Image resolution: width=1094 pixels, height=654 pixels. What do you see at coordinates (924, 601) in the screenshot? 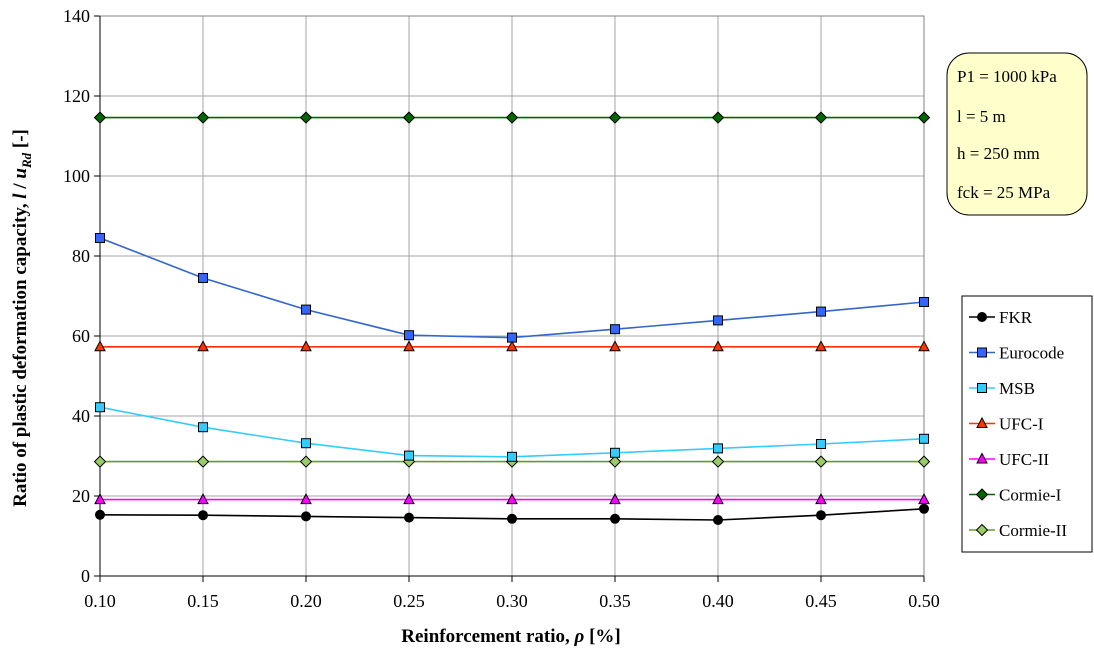
I see `x-tick-label: 0.50` at bounding box center [924, 601].